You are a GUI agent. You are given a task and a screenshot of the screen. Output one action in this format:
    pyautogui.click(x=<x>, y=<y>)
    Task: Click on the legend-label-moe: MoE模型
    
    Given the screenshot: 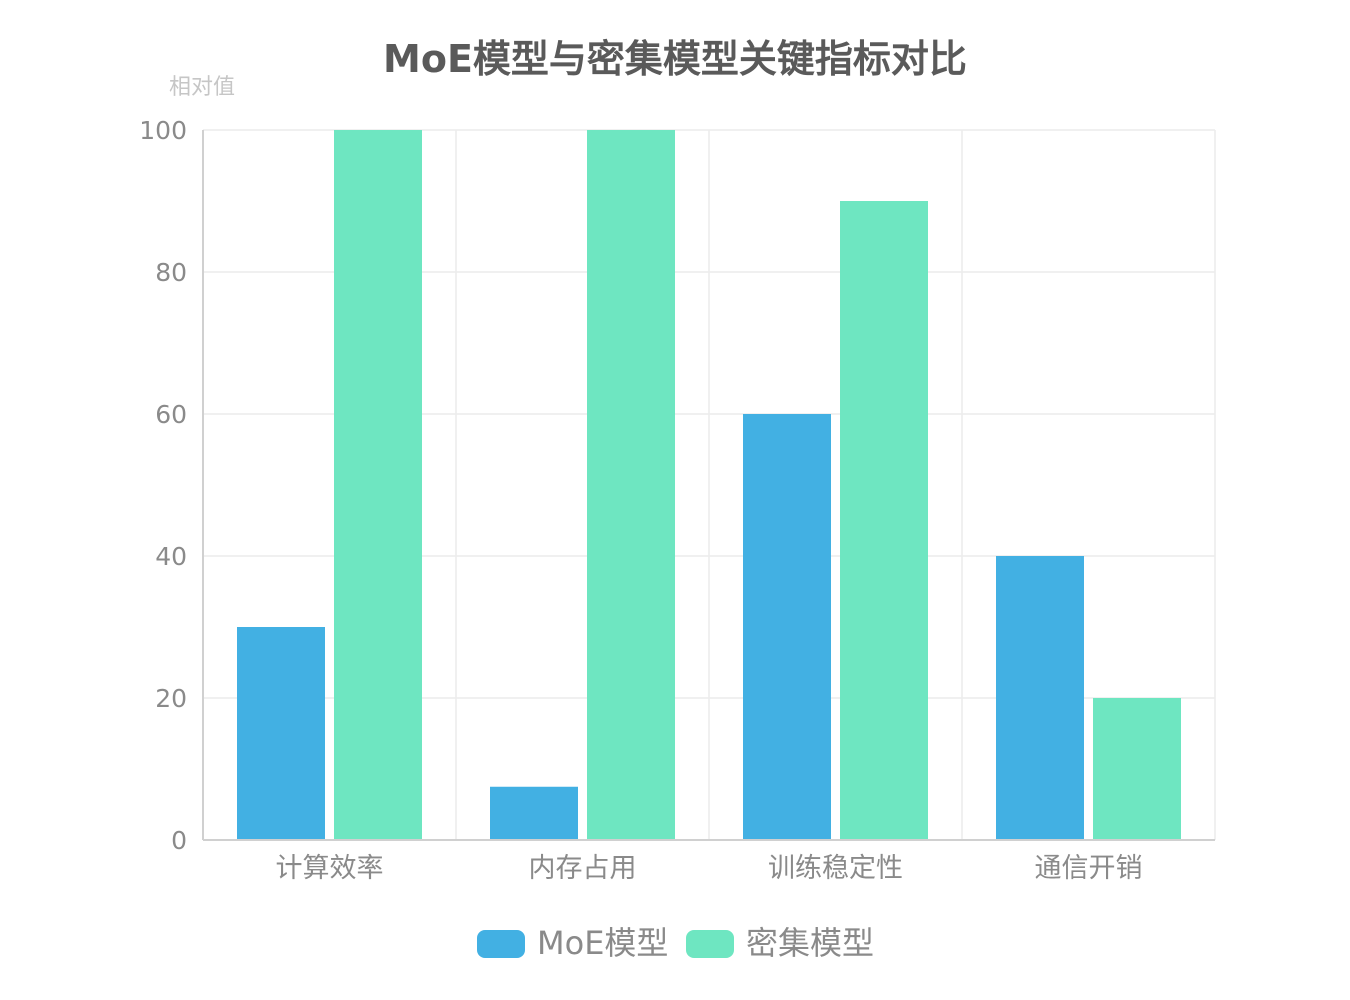 What is the action you would take?
    pyautogui.click(x=602, y=943)
    